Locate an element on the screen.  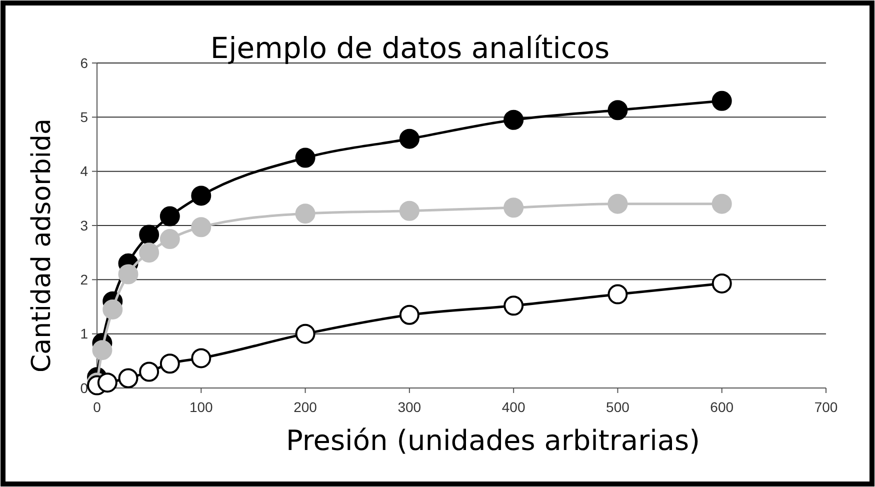
x-tick-label: 400 is located at coordinates (514, 407).